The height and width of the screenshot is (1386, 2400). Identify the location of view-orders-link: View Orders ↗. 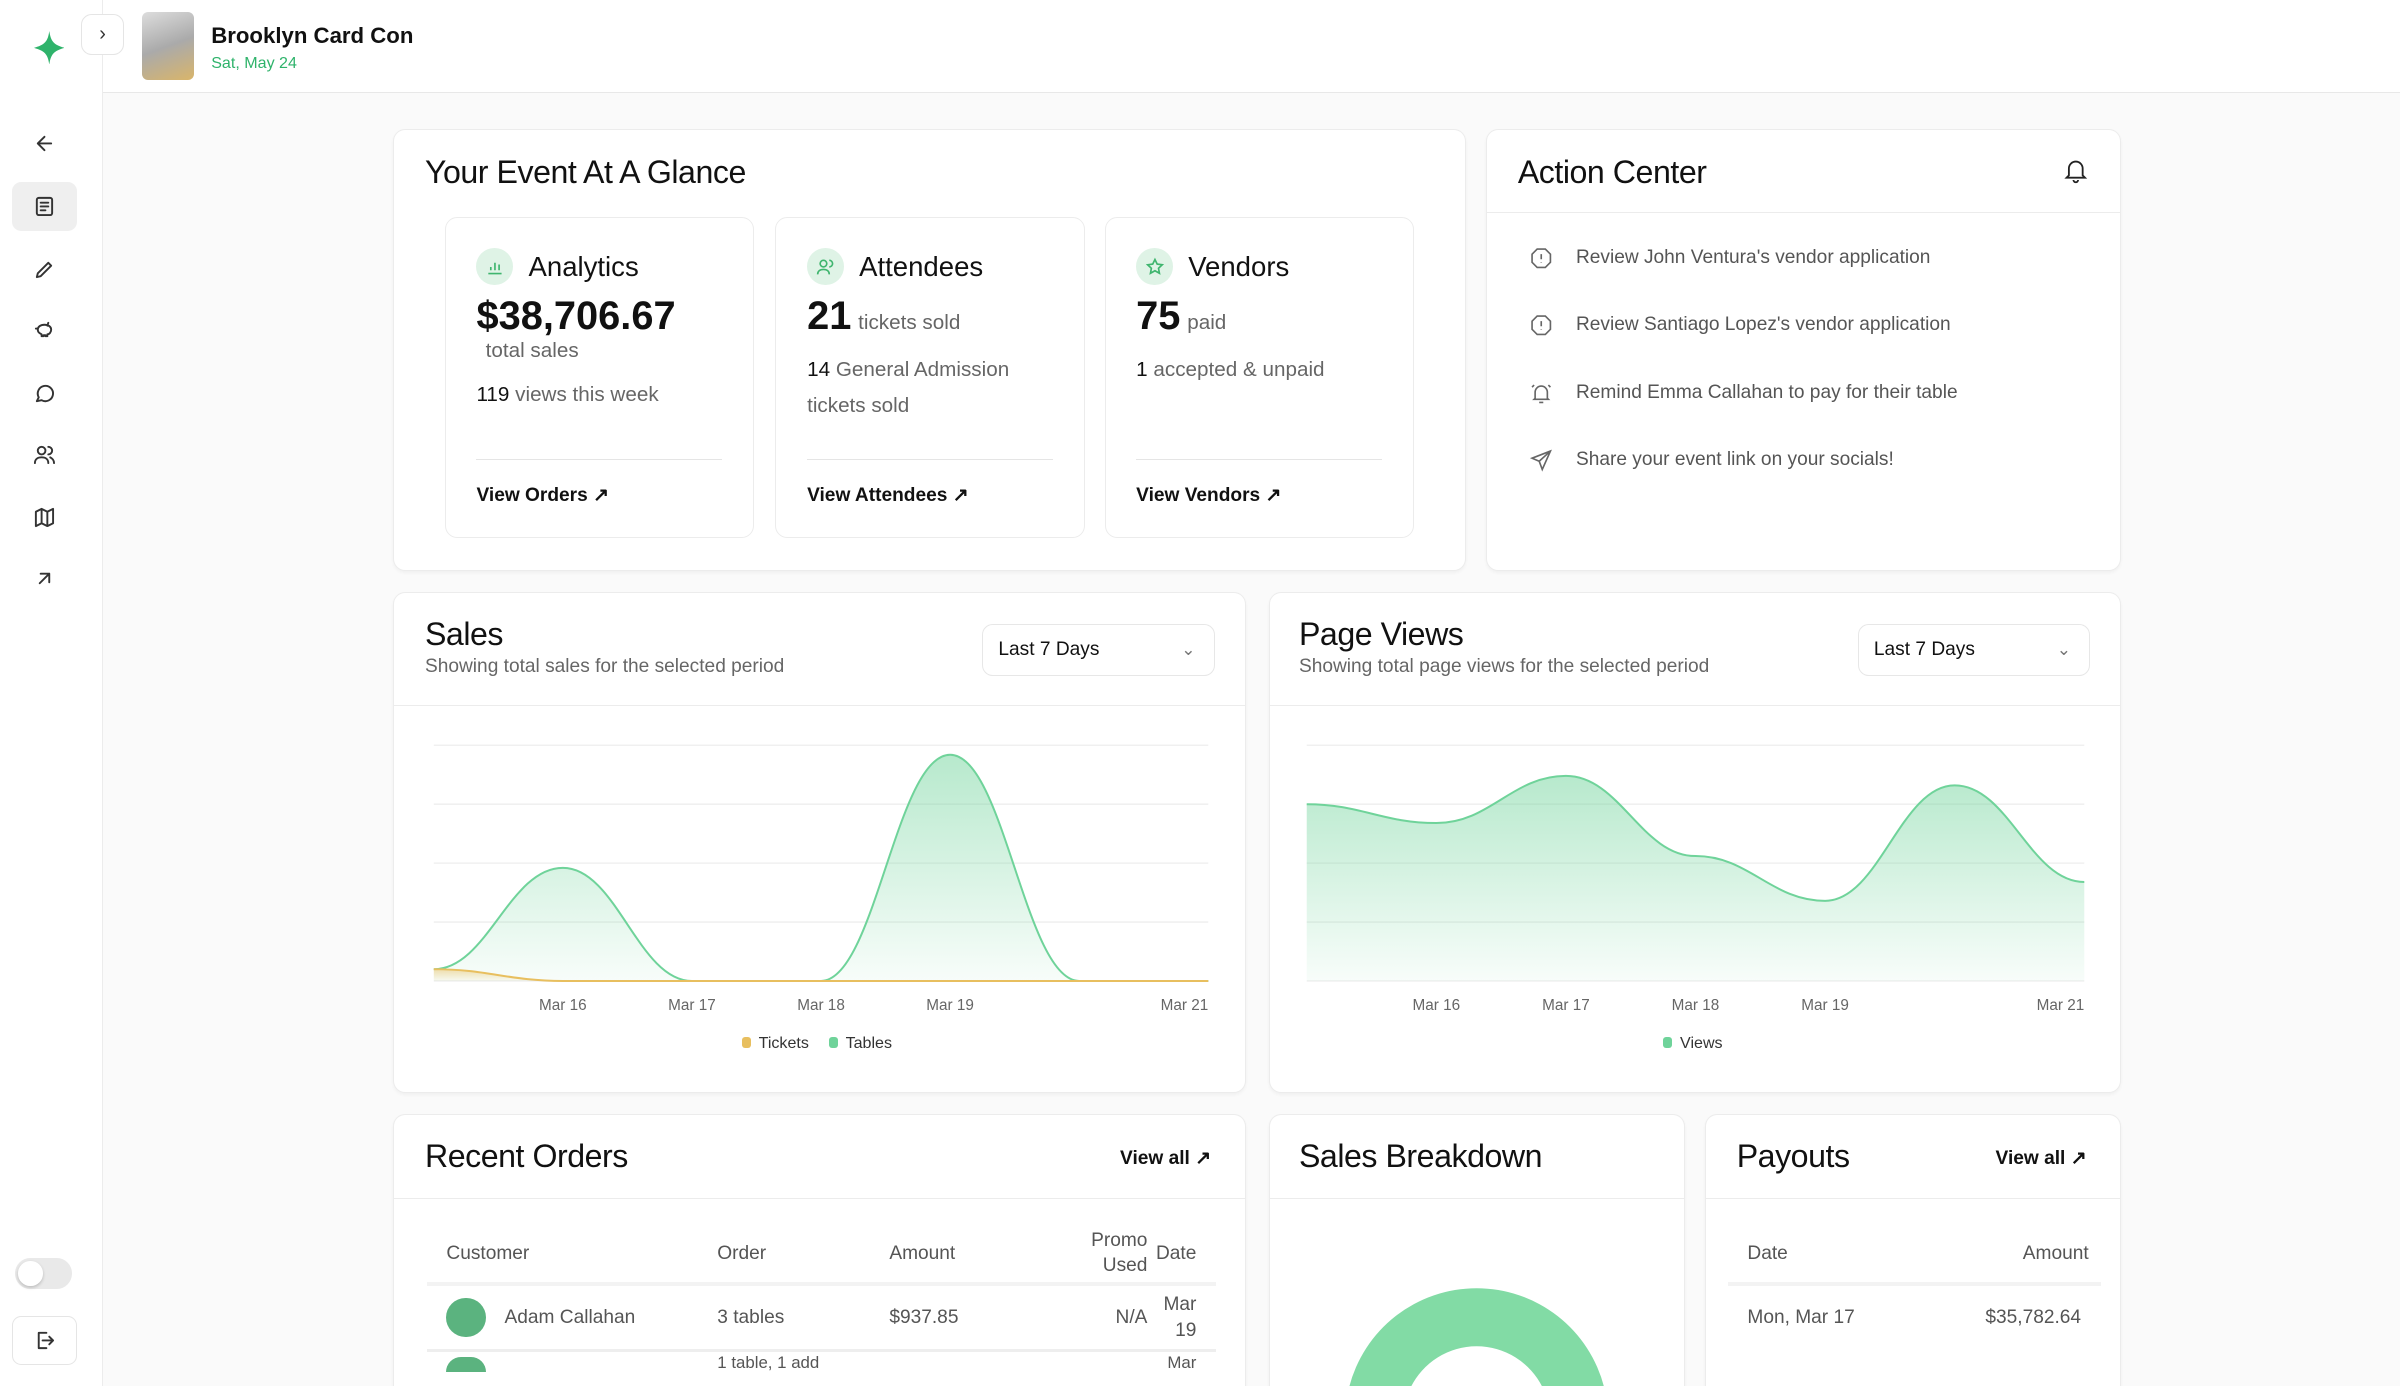
(599, 482).